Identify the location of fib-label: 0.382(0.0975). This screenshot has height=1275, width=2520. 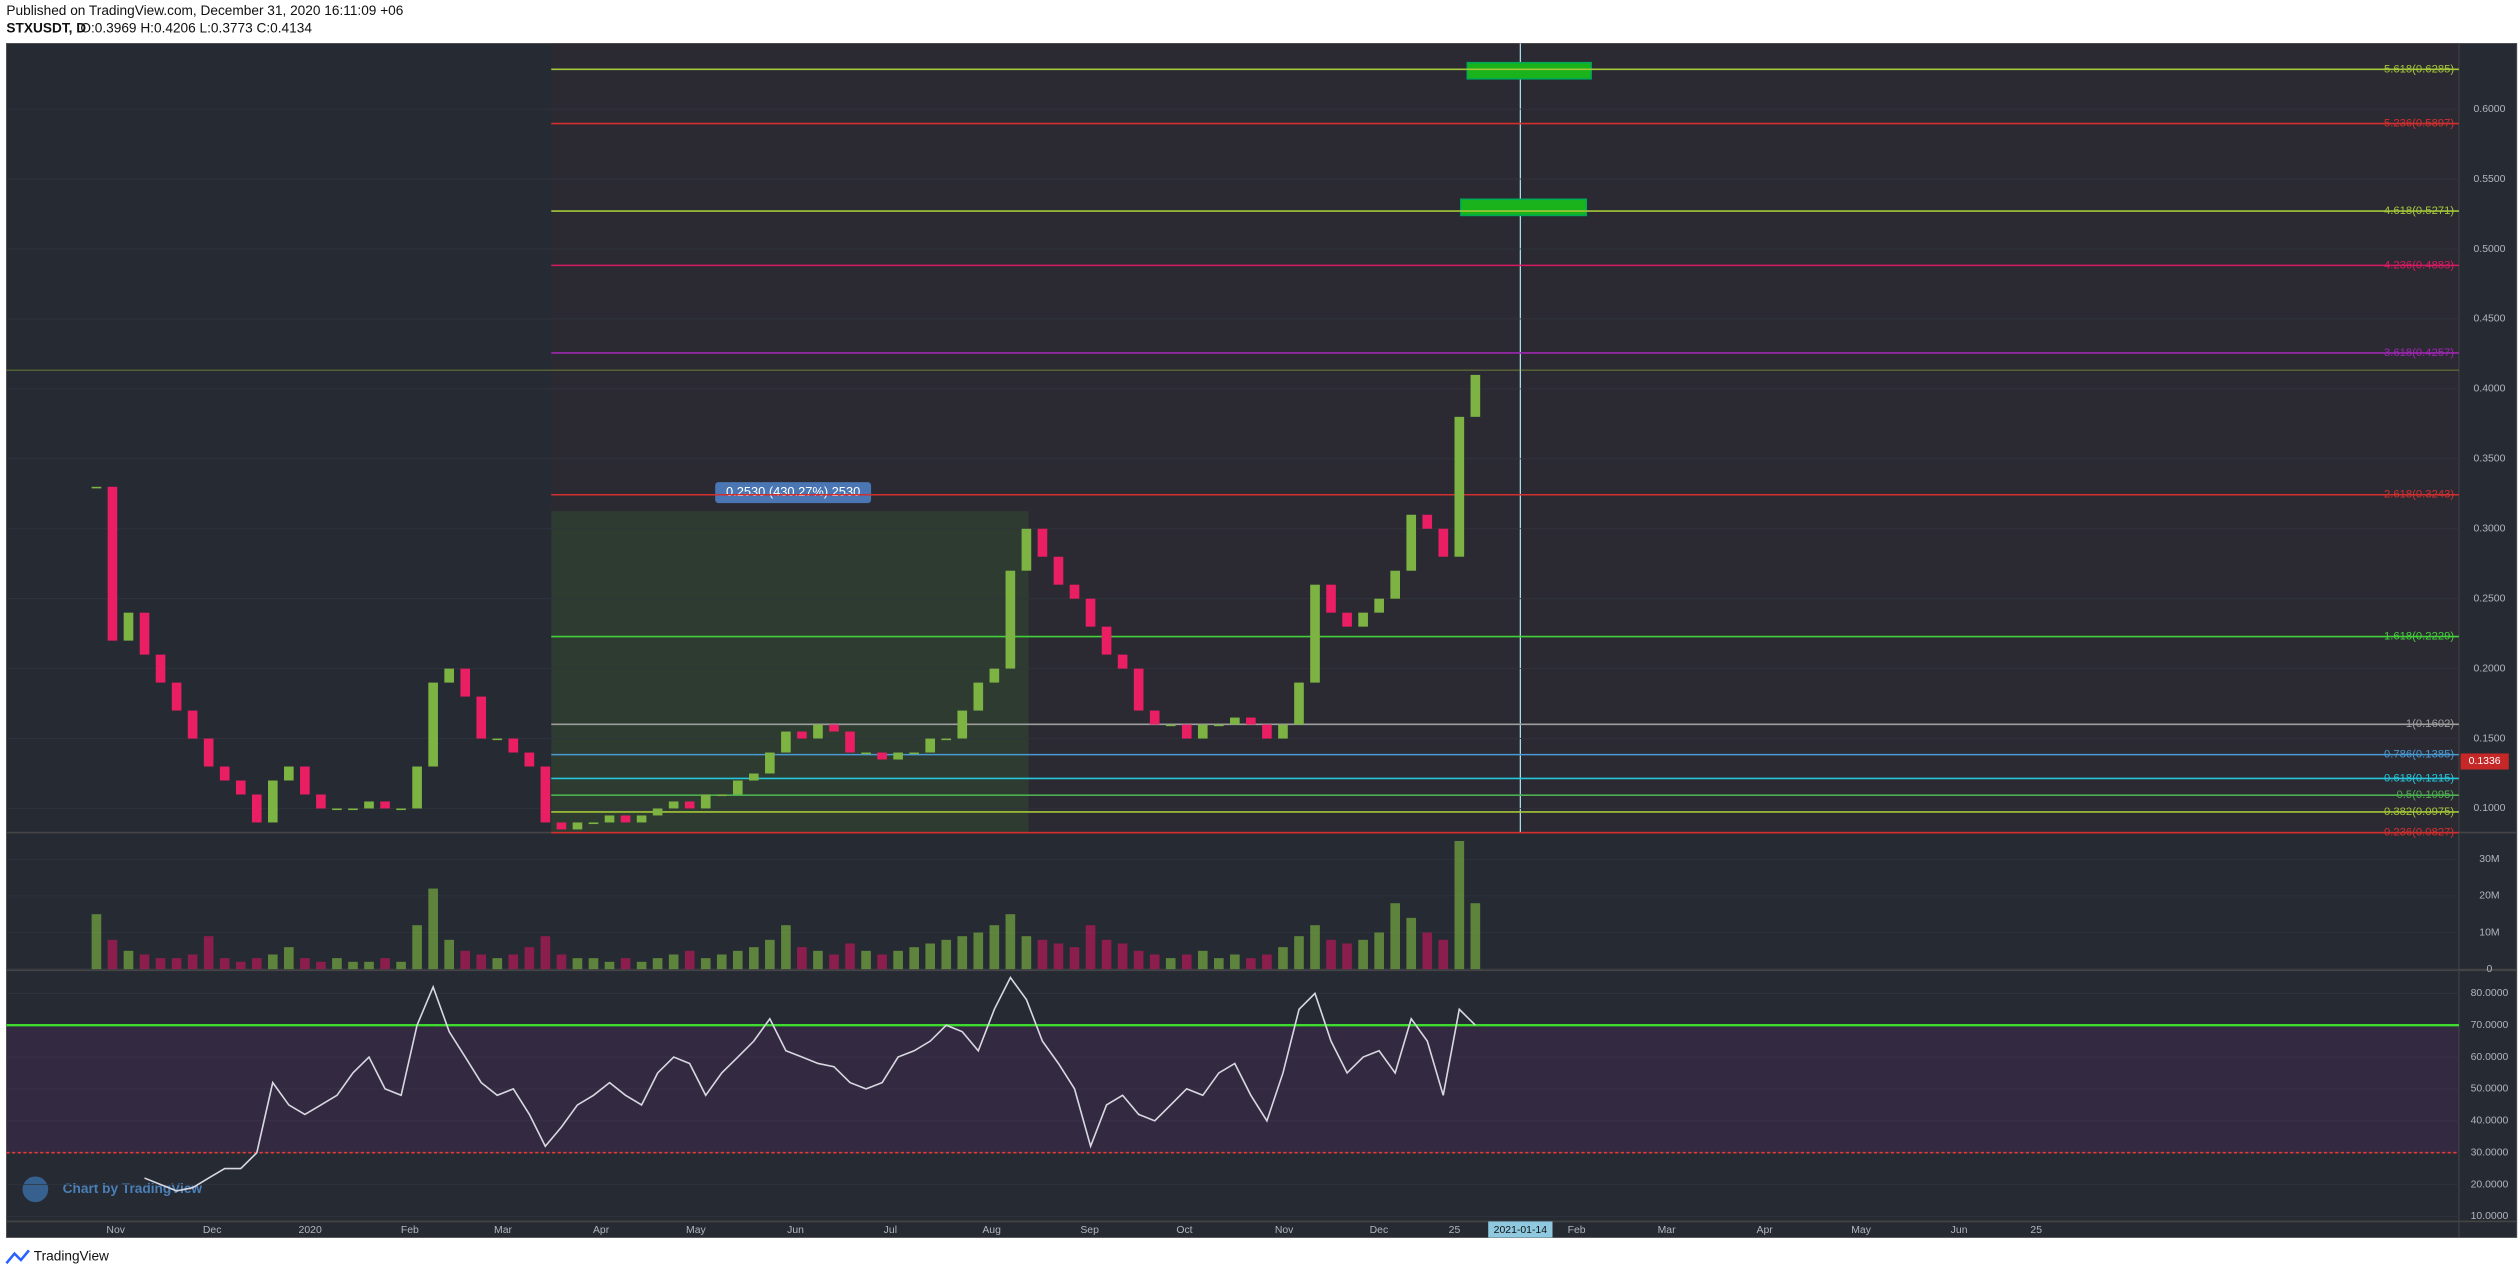
(2419, 812).